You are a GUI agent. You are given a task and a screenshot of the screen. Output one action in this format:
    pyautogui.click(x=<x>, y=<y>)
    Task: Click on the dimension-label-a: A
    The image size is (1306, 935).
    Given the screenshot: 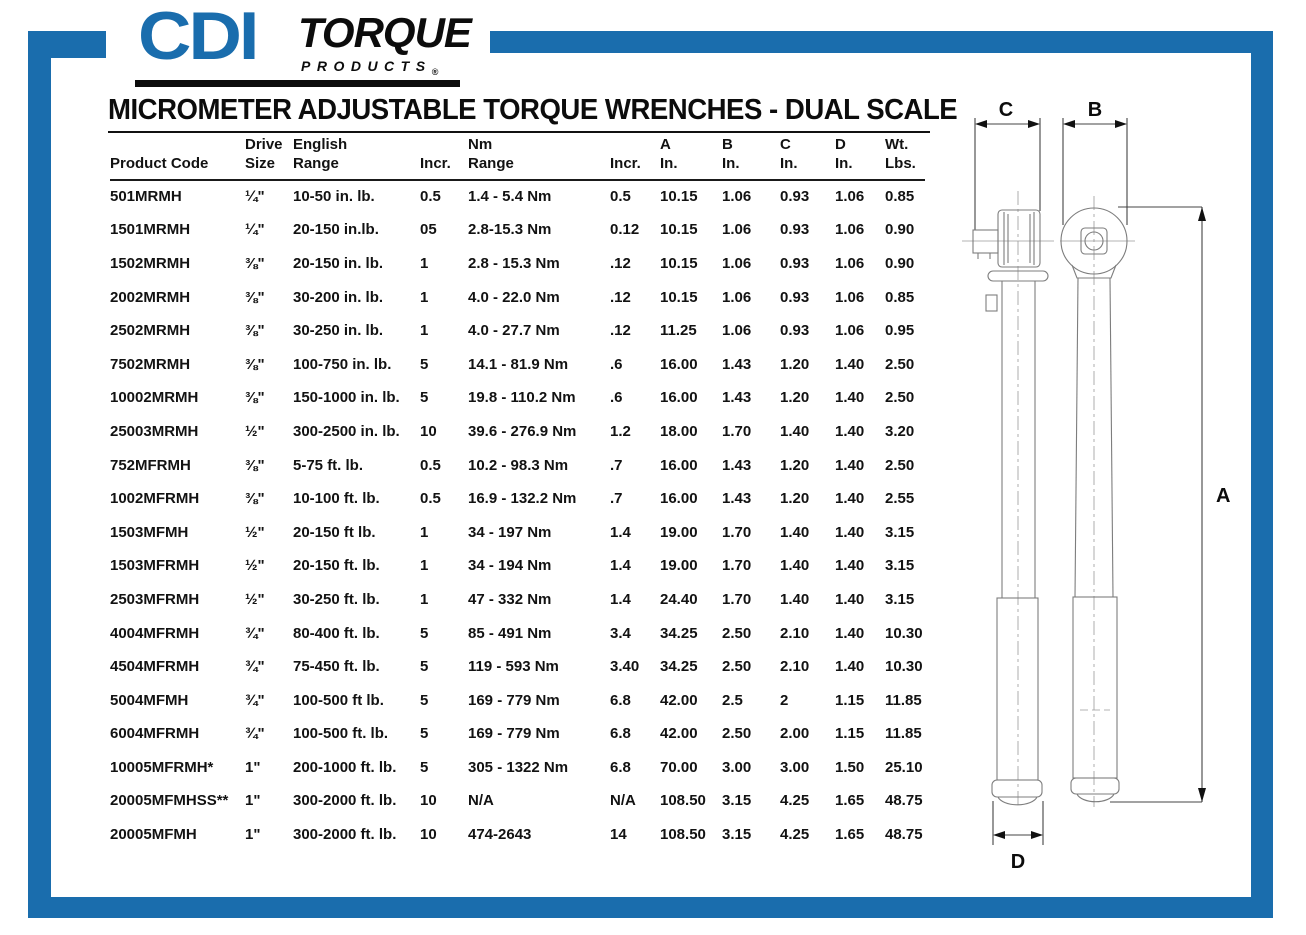 What is the action you would take?
    pyautogui.click(x=1223, y=496)
    